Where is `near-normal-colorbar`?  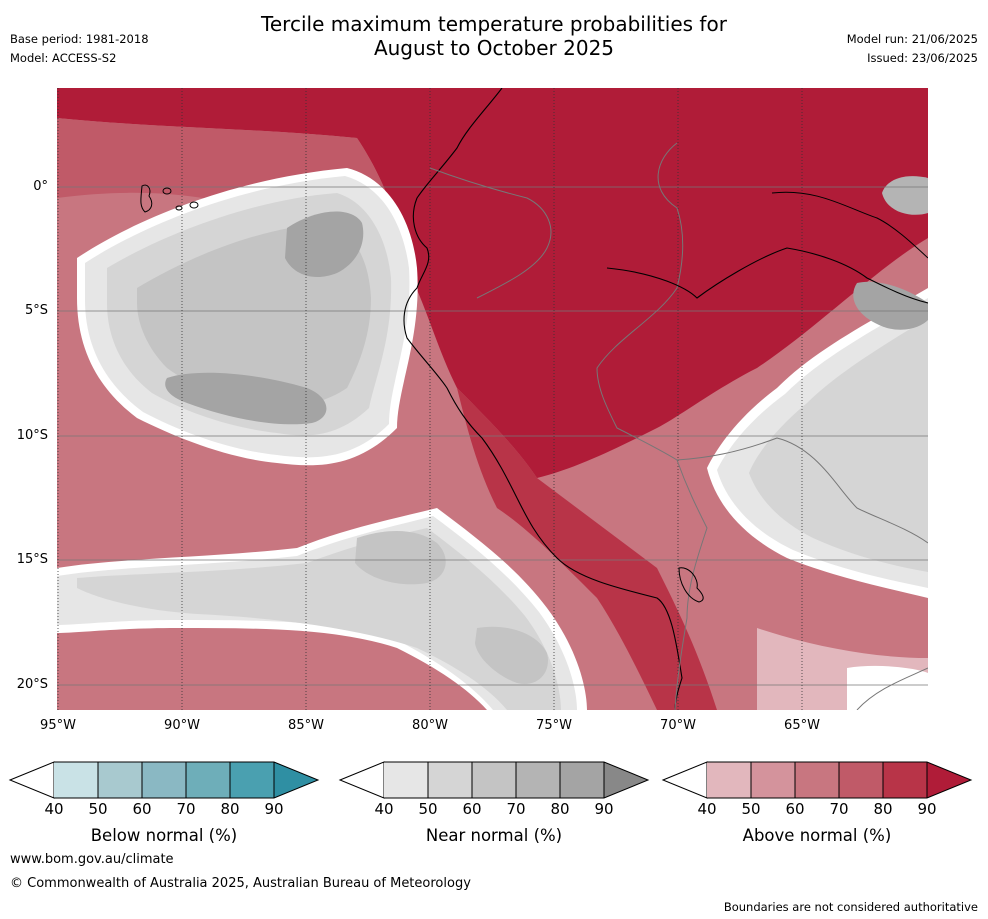
near-normal-colorbar is located at coordinates (494, 780).